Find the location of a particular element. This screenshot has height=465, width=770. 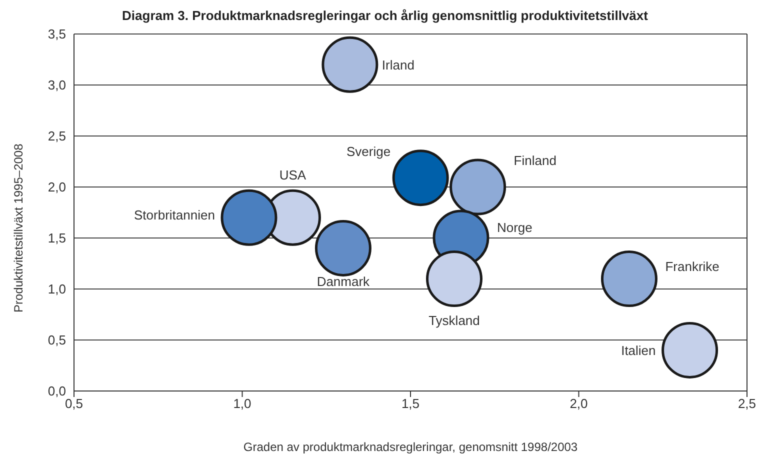

x-tick-label: 2,0 is located at coordinates (579, 404).